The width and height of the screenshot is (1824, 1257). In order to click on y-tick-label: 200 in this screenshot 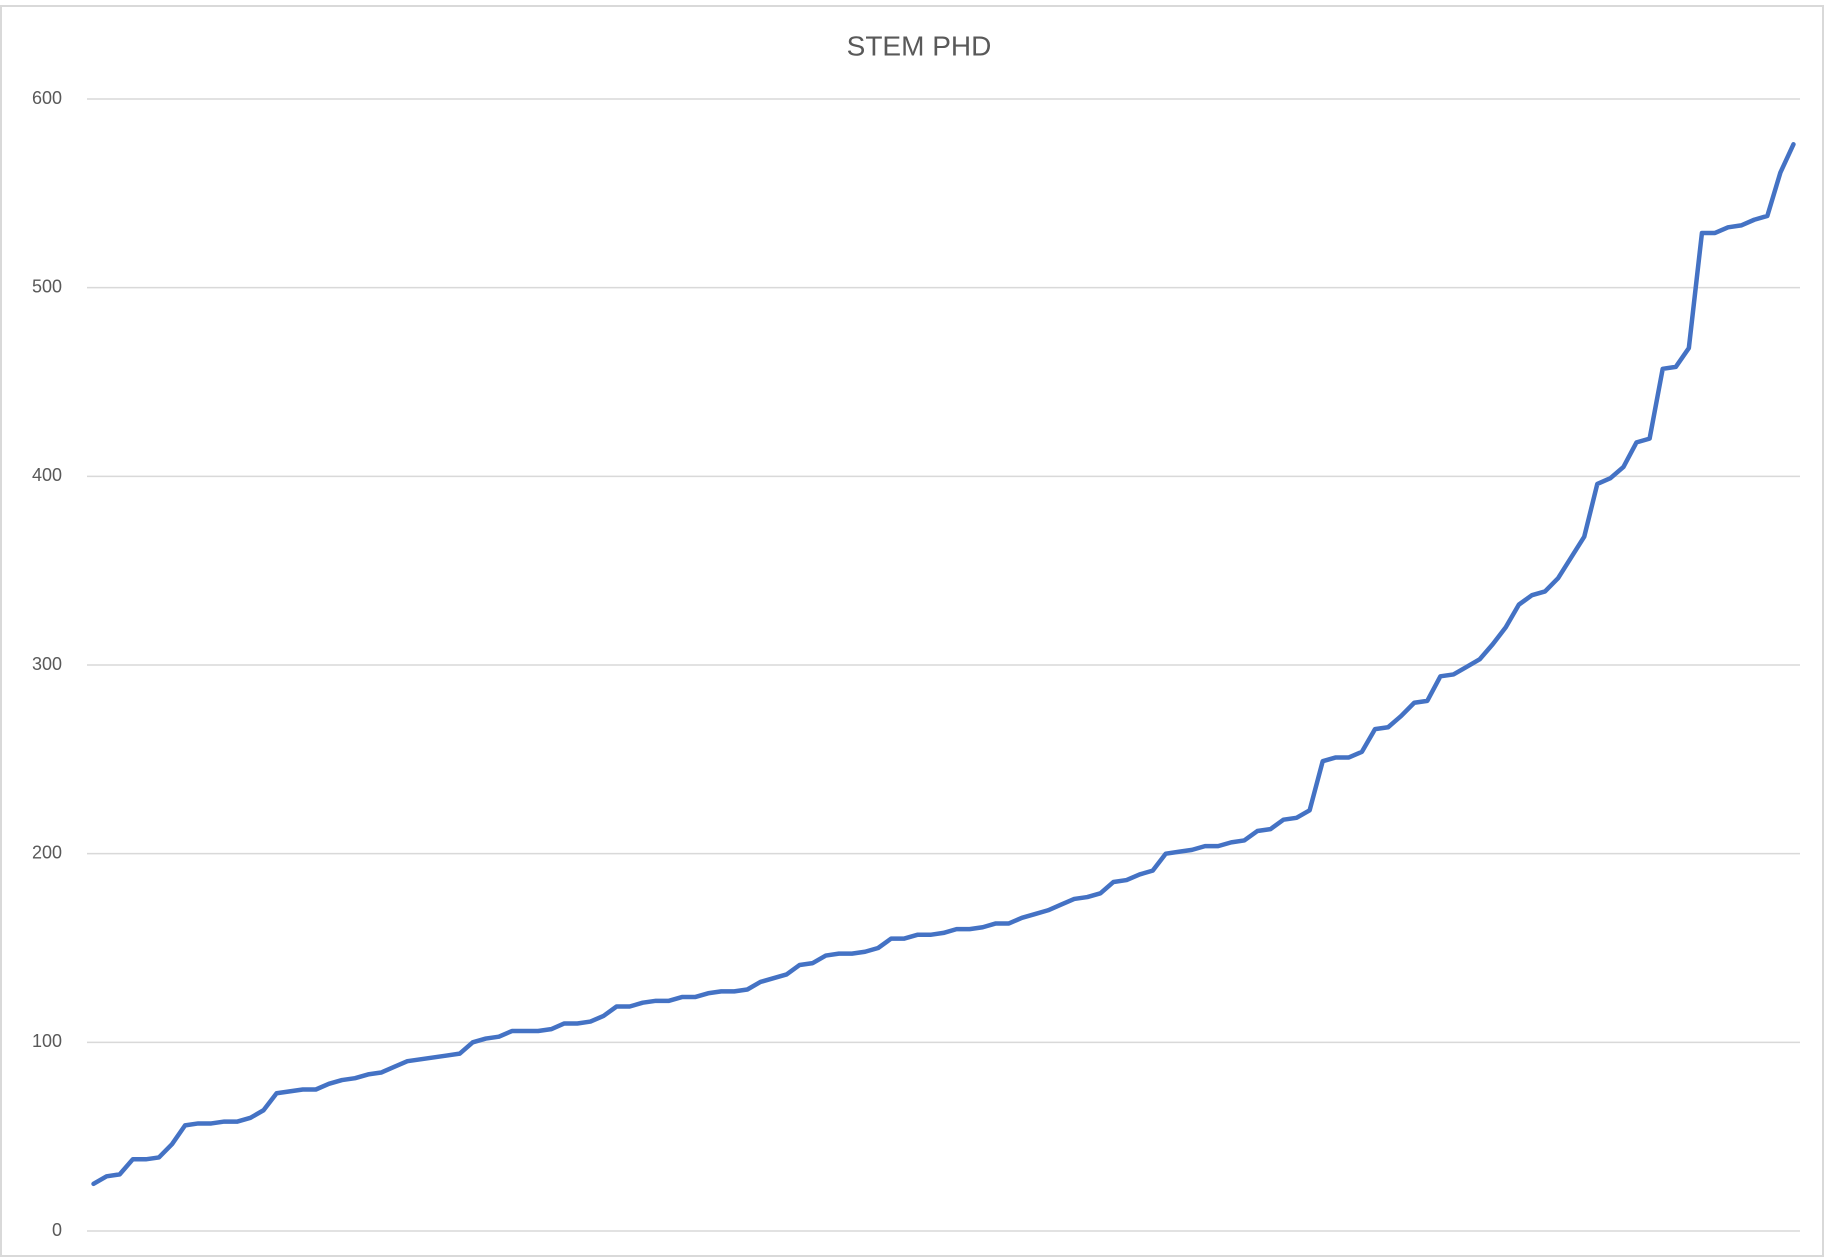, I will do `click(47, 852)`.